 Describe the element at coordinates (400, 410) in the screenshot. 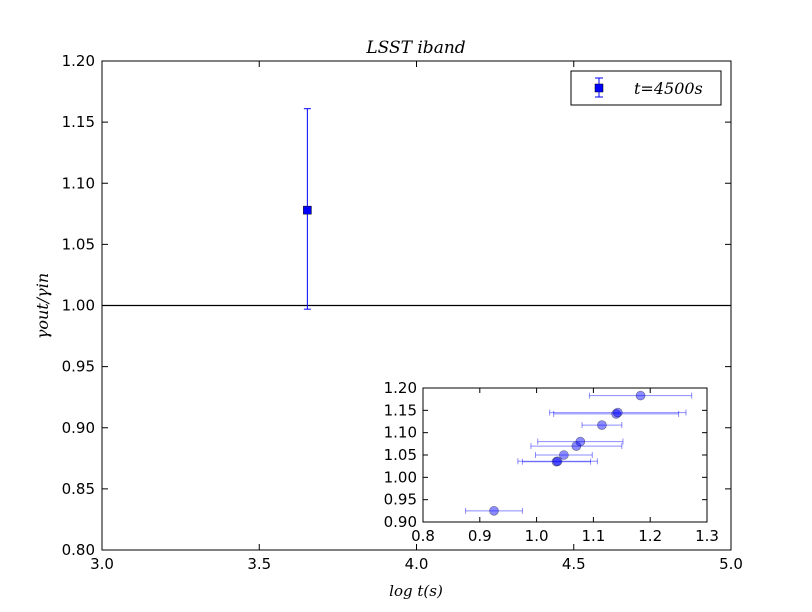

I see `inset-y-tick-label: 1.15` at that location.